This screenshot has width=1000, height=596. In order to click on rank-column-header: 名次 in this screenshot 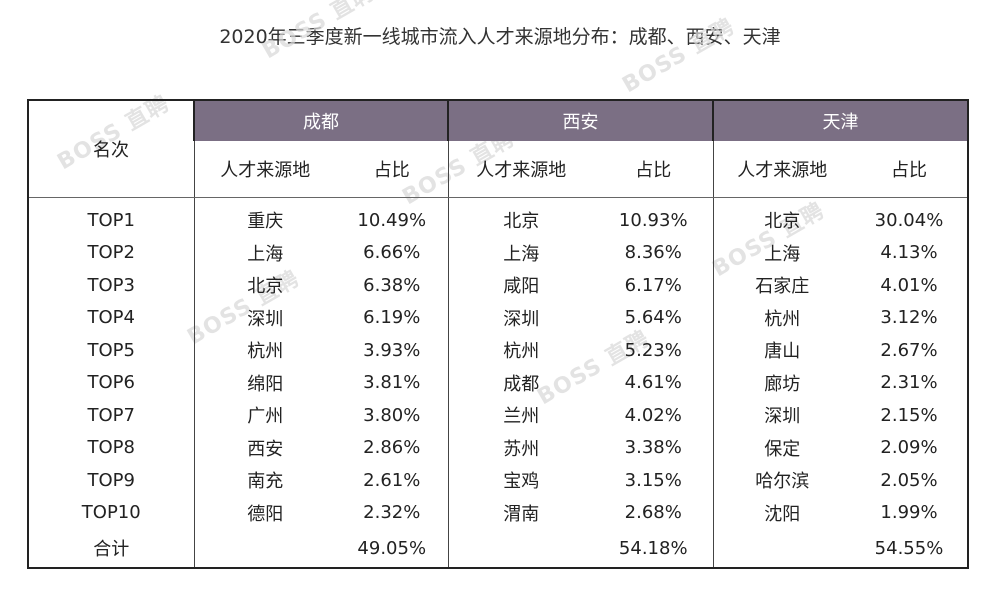, I will do `click(111, 149)`.